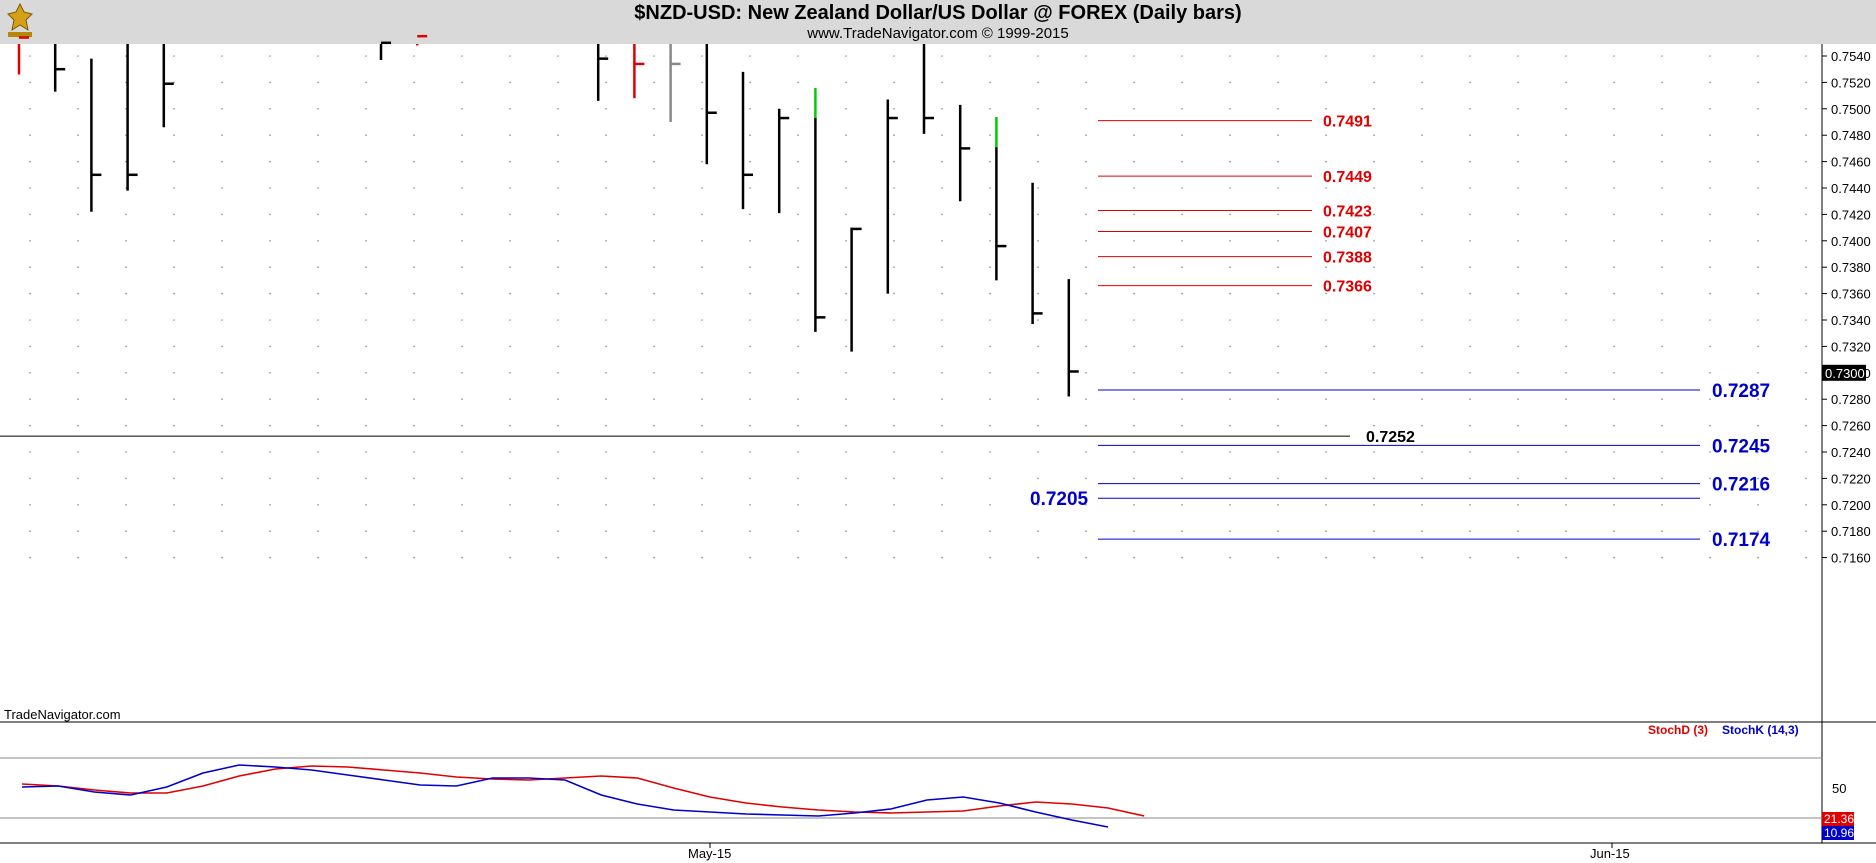 This screenshot has width=1876, height=863. What do you see at coordinates (1851, 162) in the screenshot?
I see `y-tick-label: 0.7460` at bounding box center [1851, 162].